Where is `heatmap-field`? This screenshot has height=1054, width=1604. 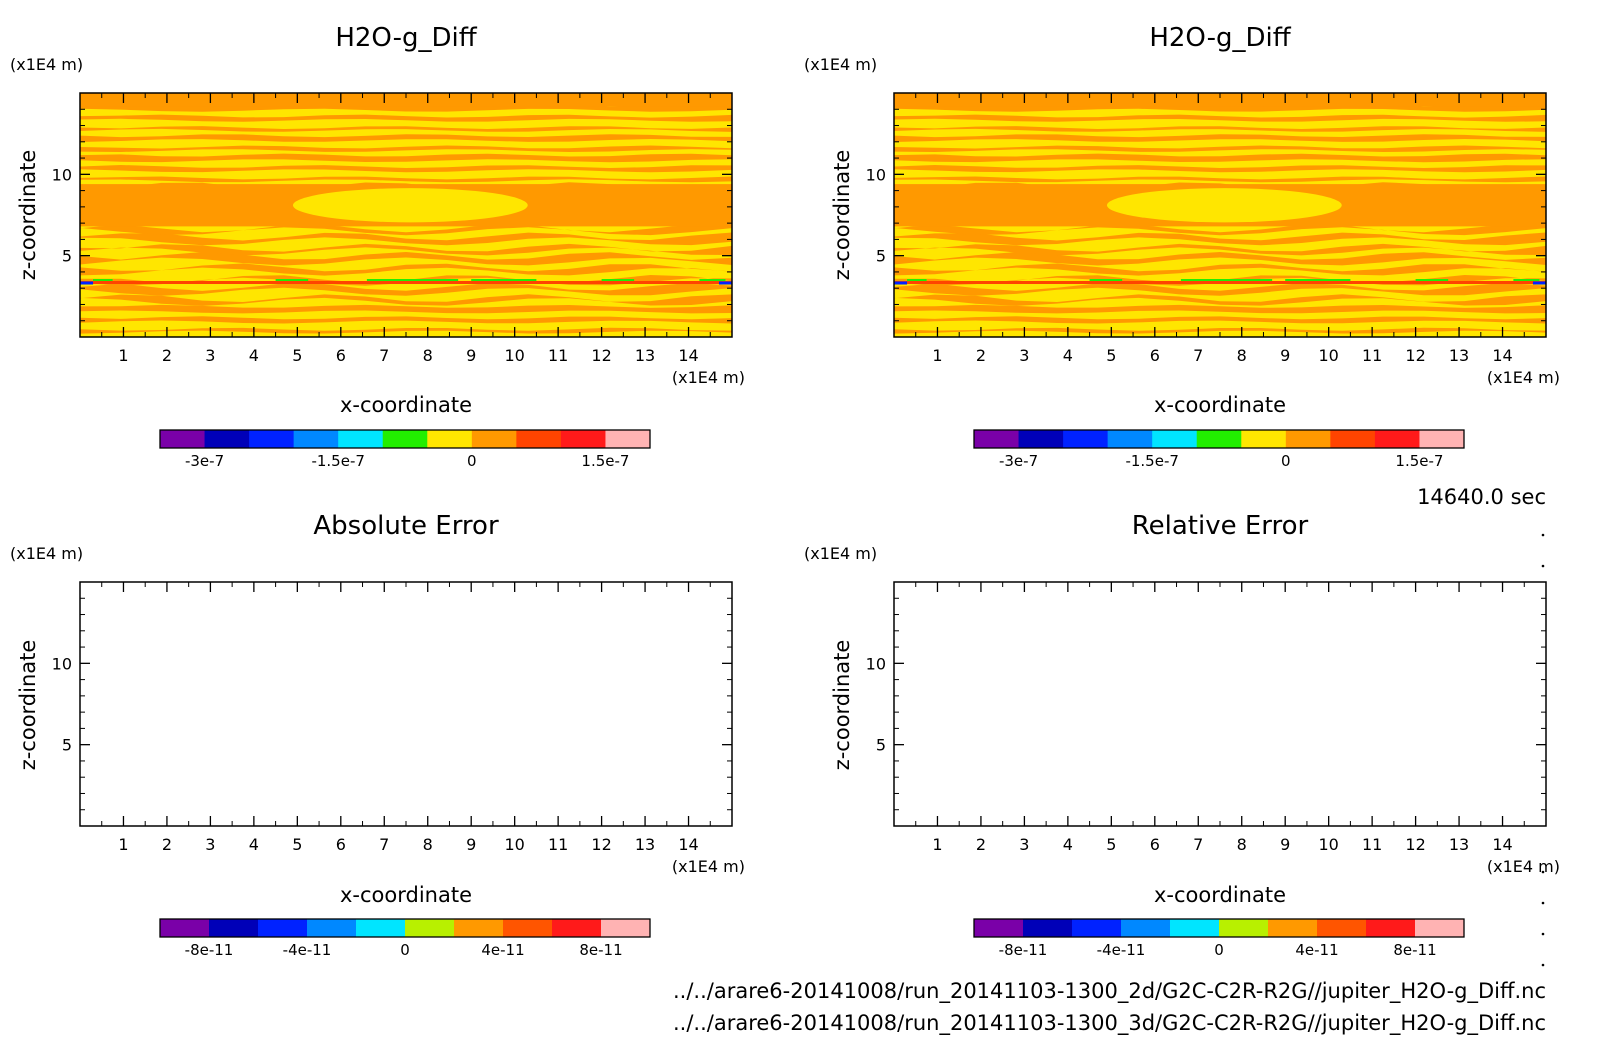
heatmap-field is located at coordinates (406, 215).